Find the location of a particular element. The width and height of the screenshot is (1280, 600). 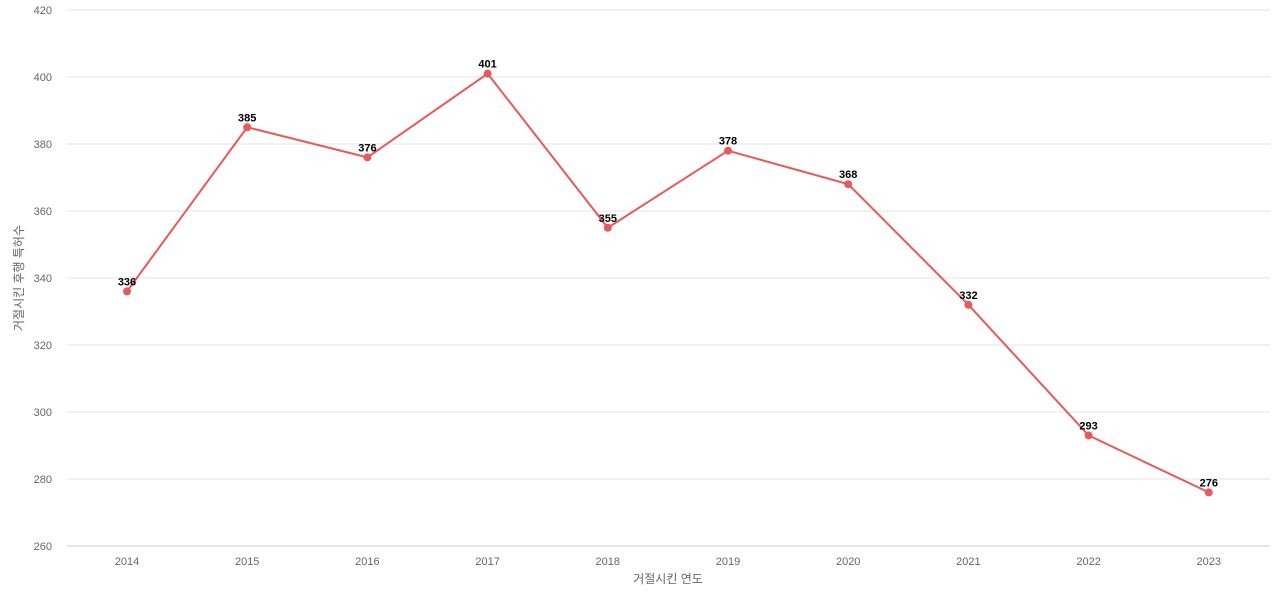

data-label: 293 is located at coordinates (1088, 426).